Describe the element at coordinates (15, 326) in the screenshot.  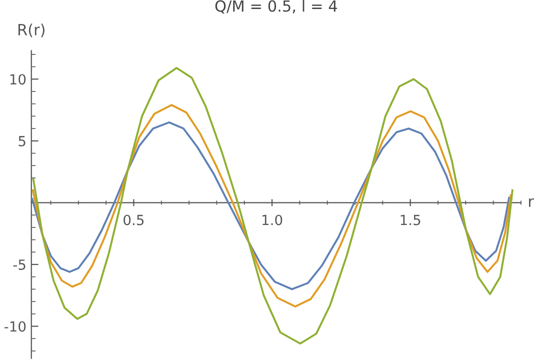
I see `y-tick-label: -10` at that location.